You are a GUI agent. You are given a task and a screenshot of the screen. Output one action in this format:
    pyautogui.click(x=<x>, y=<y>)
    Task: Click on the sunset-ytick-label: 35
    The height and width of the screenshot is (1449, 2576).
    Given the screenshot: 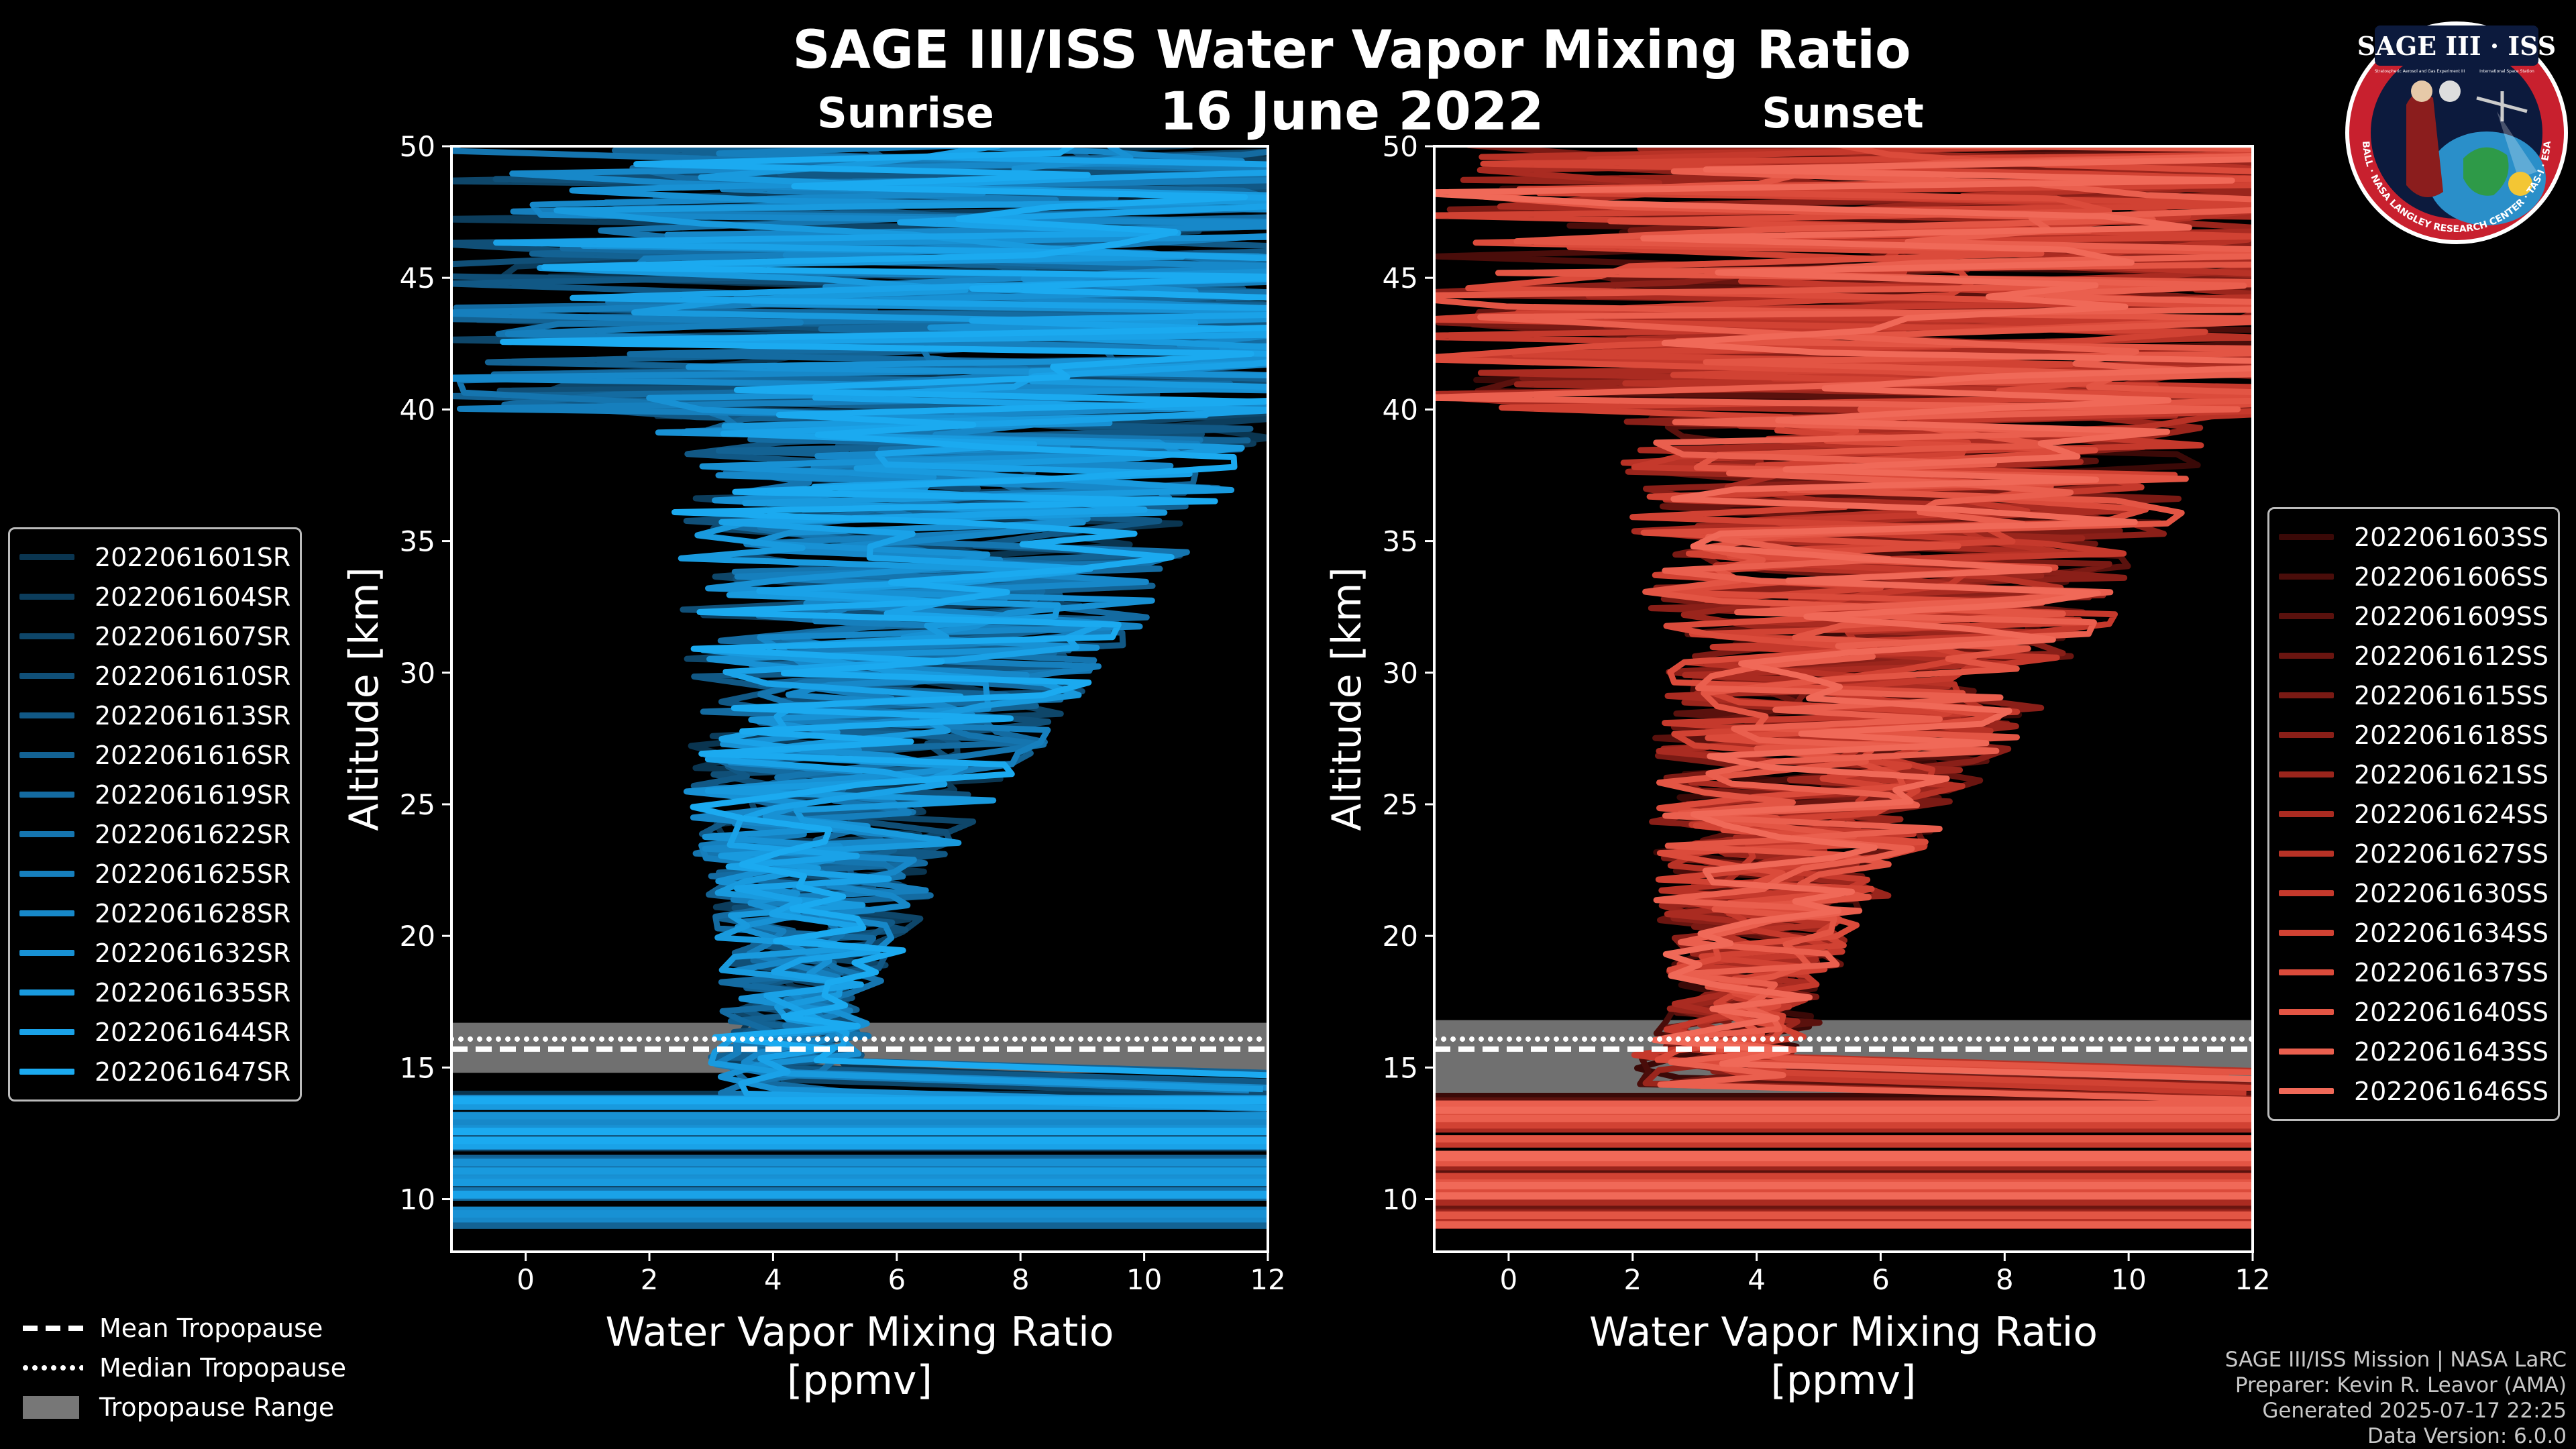 What is the action you would take?
    pyautogui.click(x=1400, y=541)
    